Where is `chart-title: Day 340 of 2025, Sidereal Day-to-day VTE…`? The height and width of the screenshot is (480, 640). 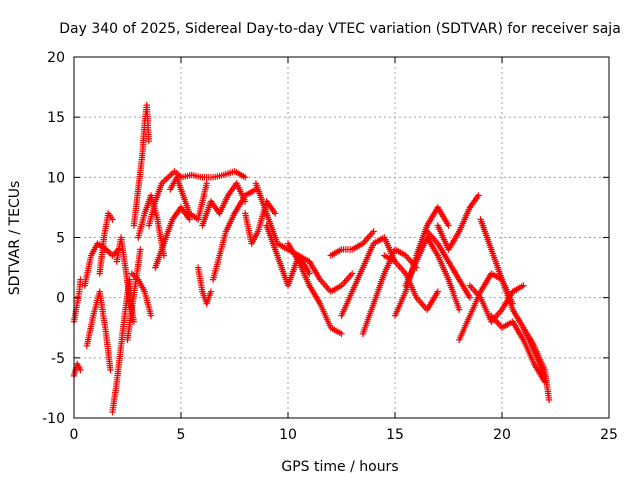 chart-title: Day 340 of 2025, Sidereal Day-to-day VTE… is located at coordinates (340, 29).